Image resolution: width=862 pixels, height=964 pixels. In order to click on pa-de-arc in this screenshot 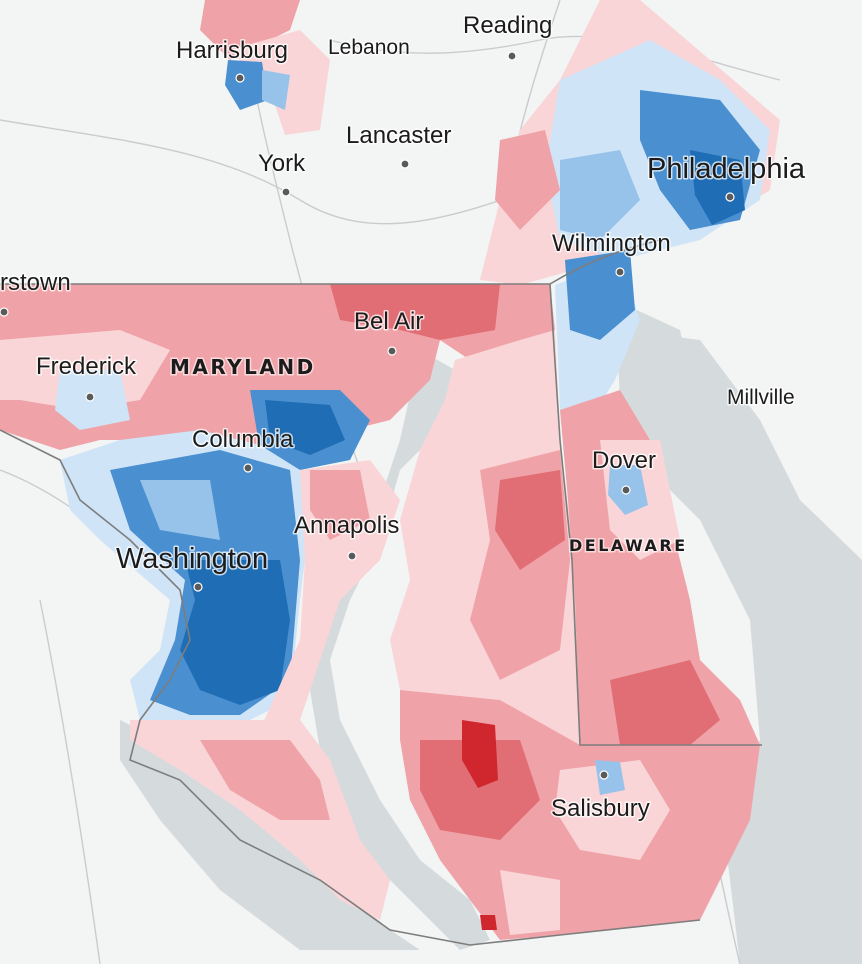, I will do `click(605, 262)`.